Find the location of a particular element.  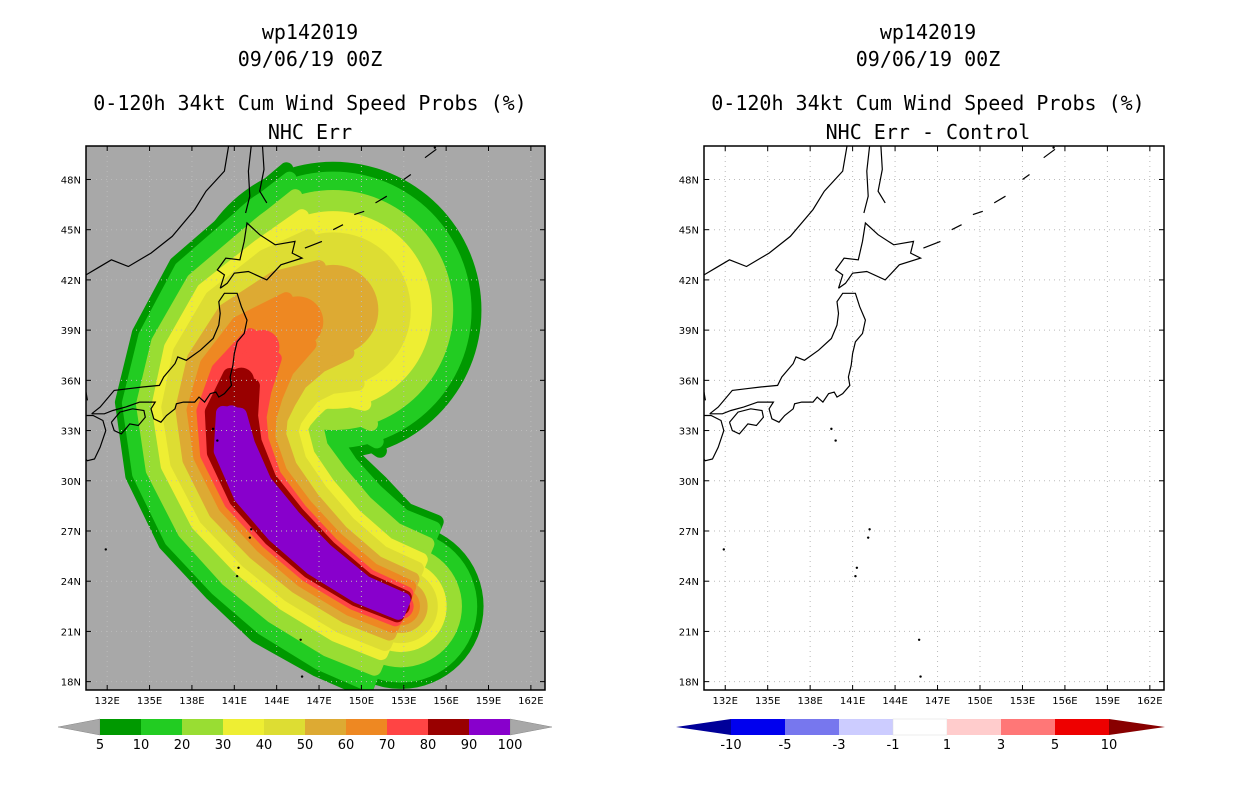

right-title-subtitle: NHC Err - Control is located at coordinates (928, 132).